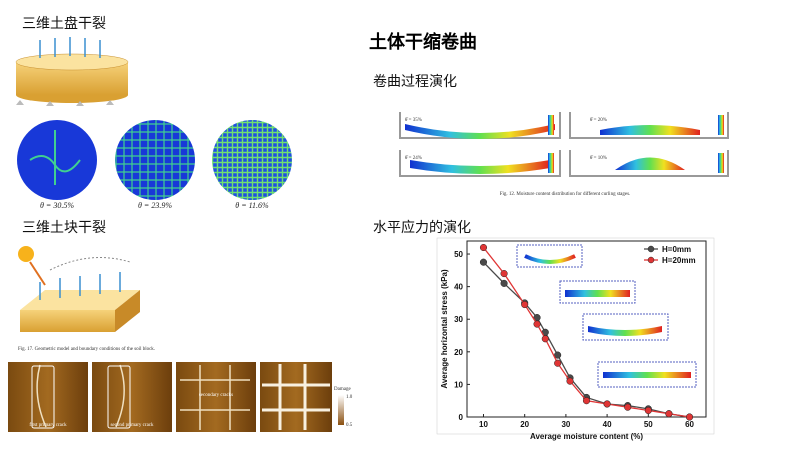 Image resolution: width=799 pixels, height=450 pixels. Describe the element at coordinates (676, 249) in the screenshot. I see `legend-label: H=0mm` at that location.